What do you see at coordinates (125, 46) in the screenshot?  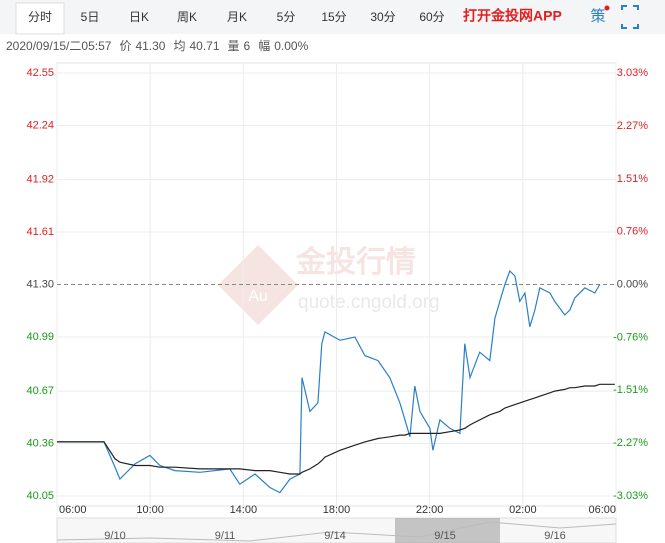 I see `quote-label: 价` at bounding box center [125, 46].